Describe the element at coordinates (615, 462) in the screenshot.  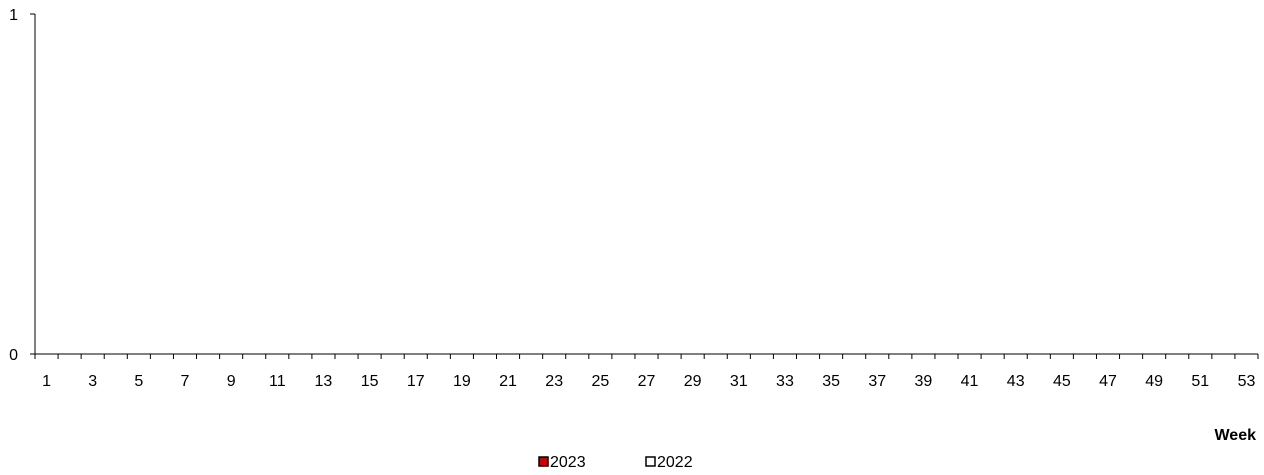
I see `legend: 2023 2022` at that location.